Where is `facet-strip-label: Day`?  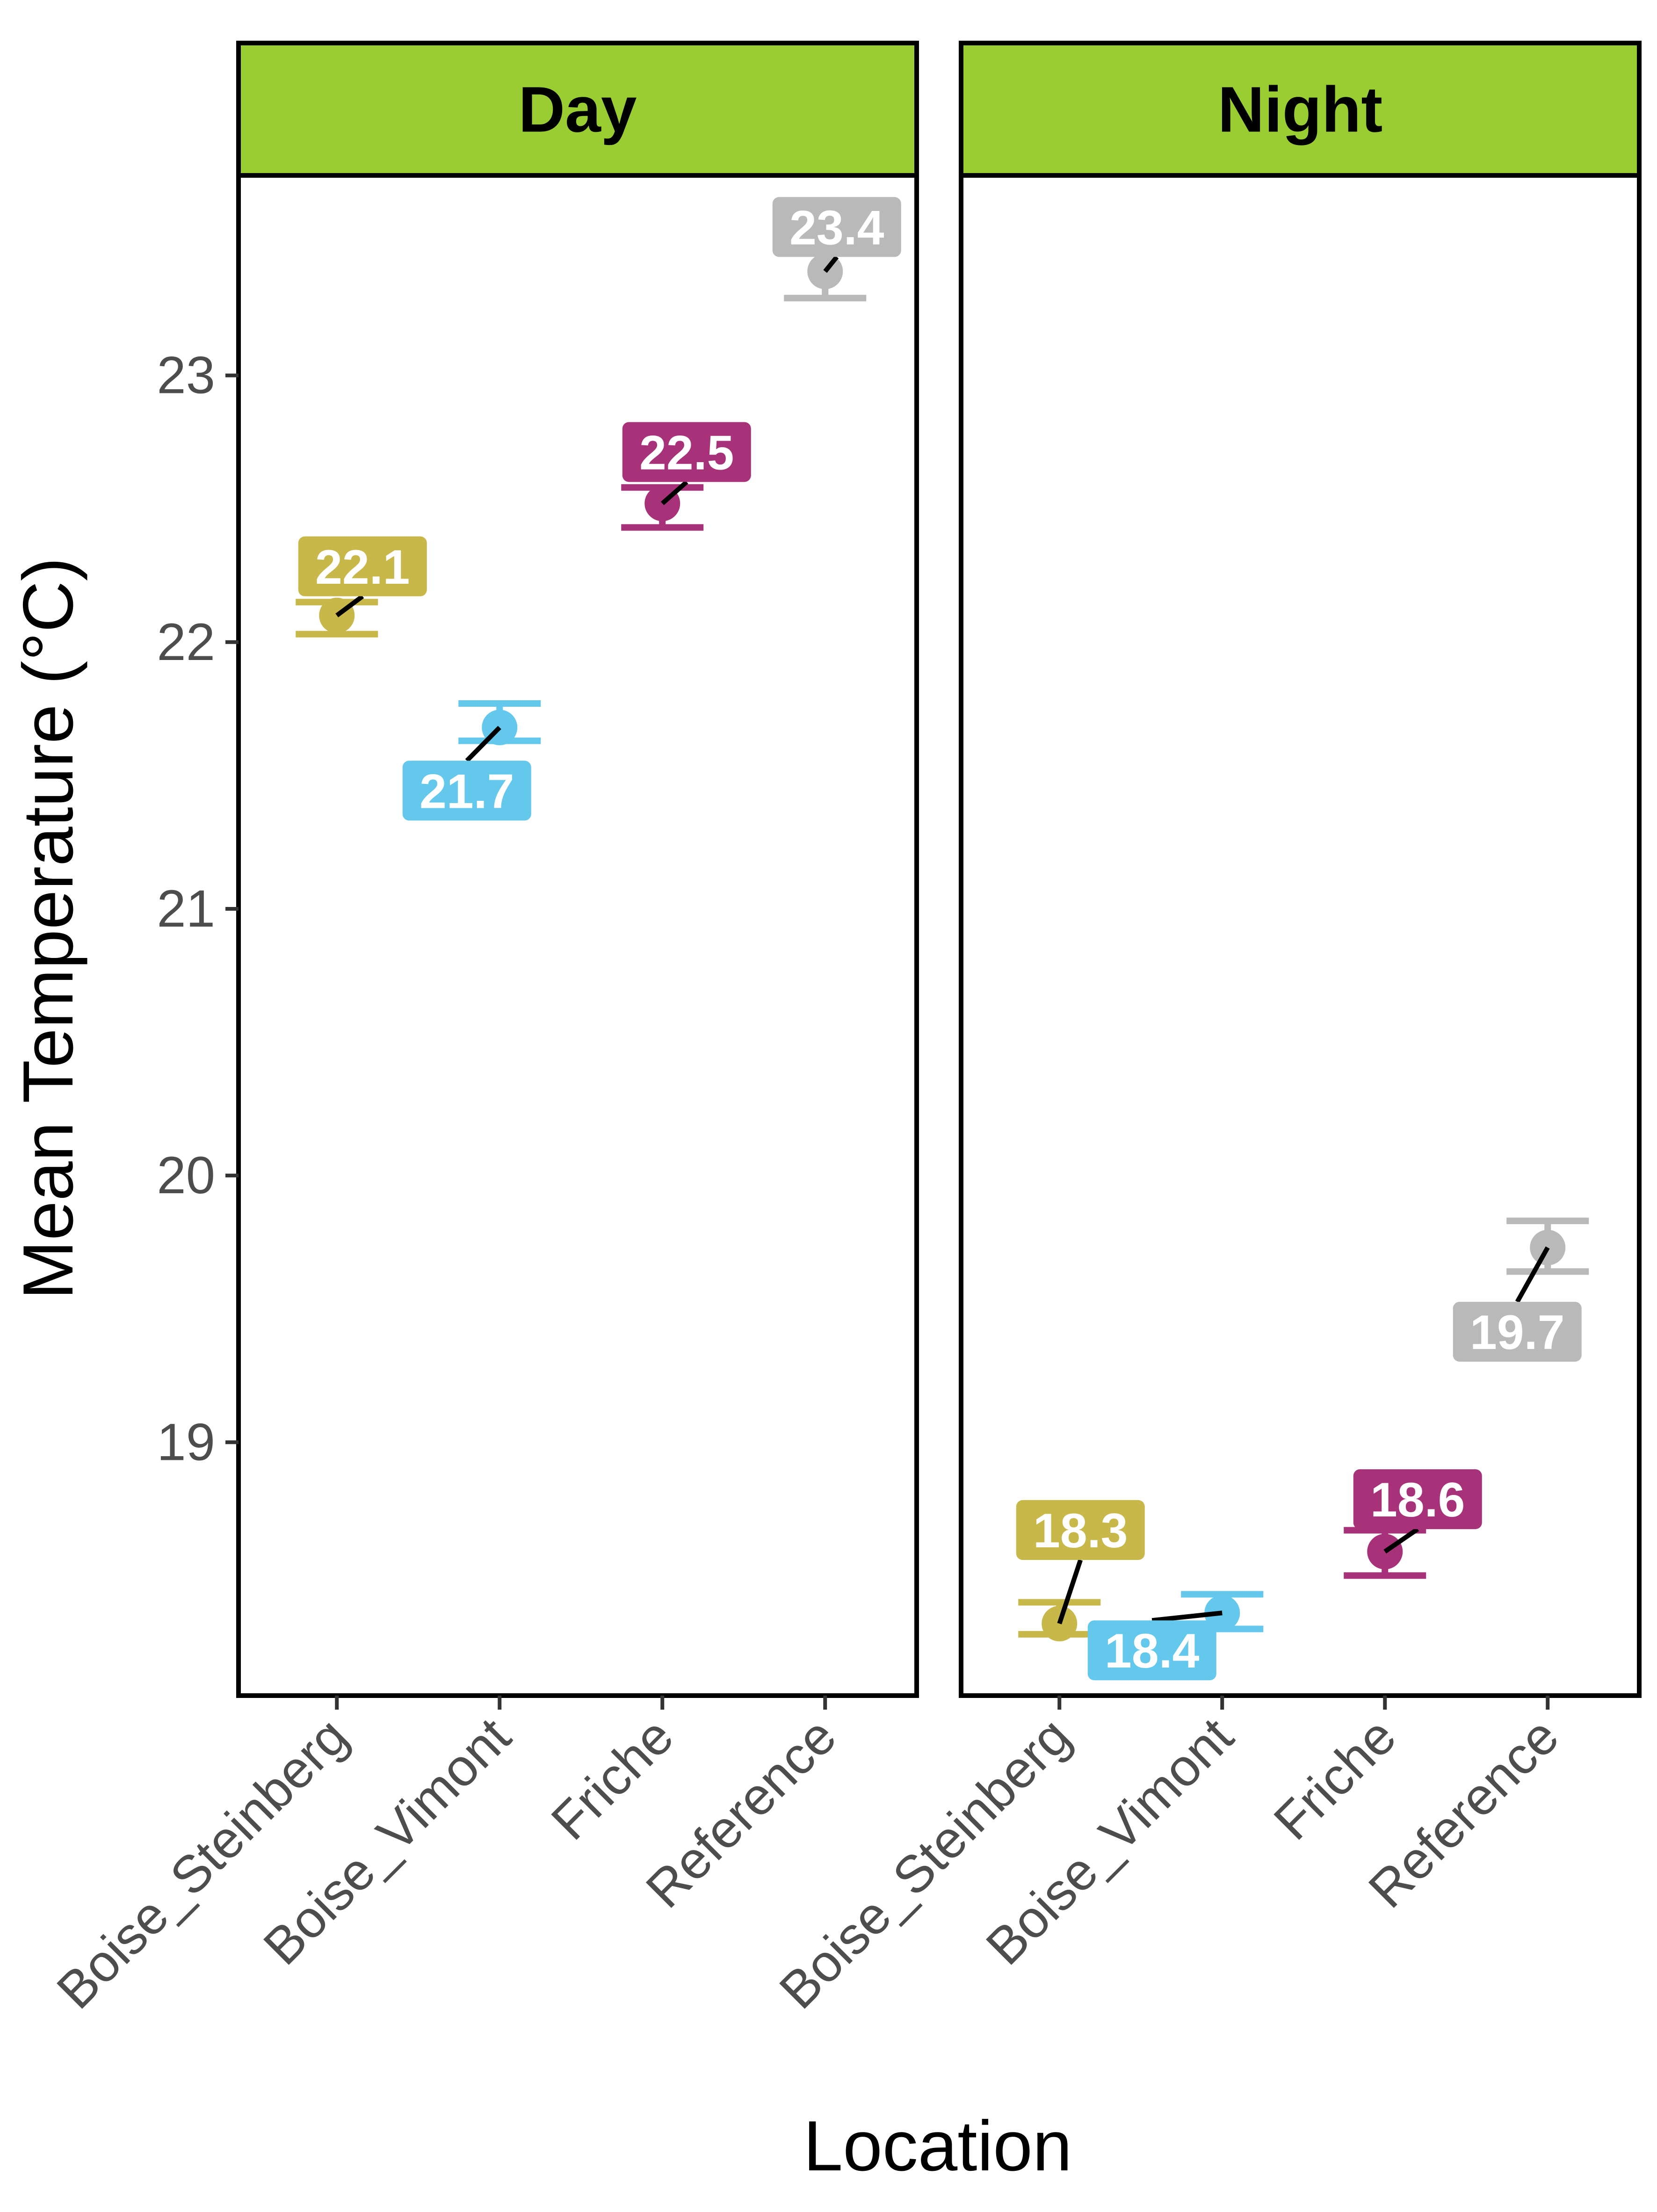
facet-strip-label: Day is located at coordinates (578, 110).